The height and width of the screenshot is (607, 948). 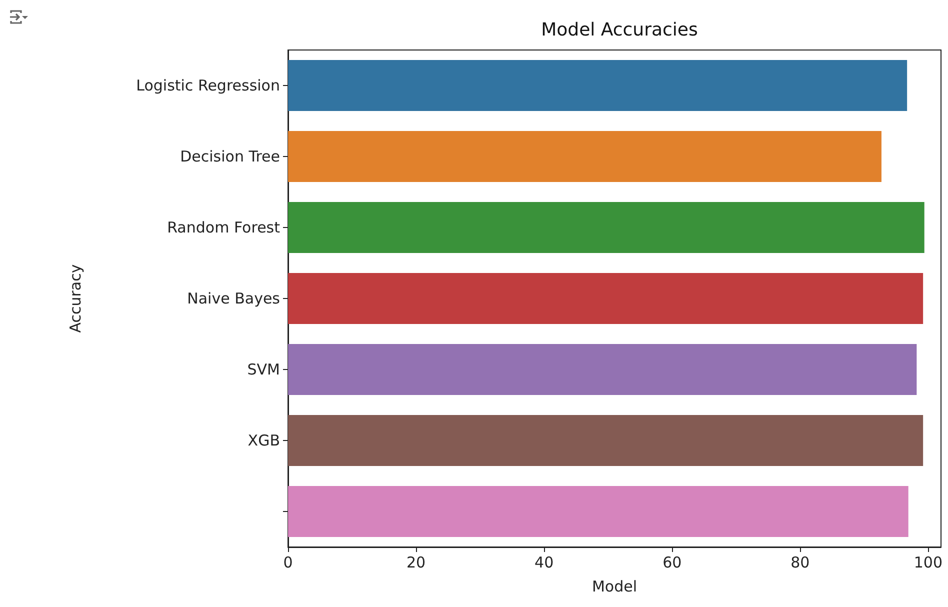 What do you see at coordinates (263, 369) in the screenshot?
I see `y-tick-label: SVM` at bounding box center [263, 369].